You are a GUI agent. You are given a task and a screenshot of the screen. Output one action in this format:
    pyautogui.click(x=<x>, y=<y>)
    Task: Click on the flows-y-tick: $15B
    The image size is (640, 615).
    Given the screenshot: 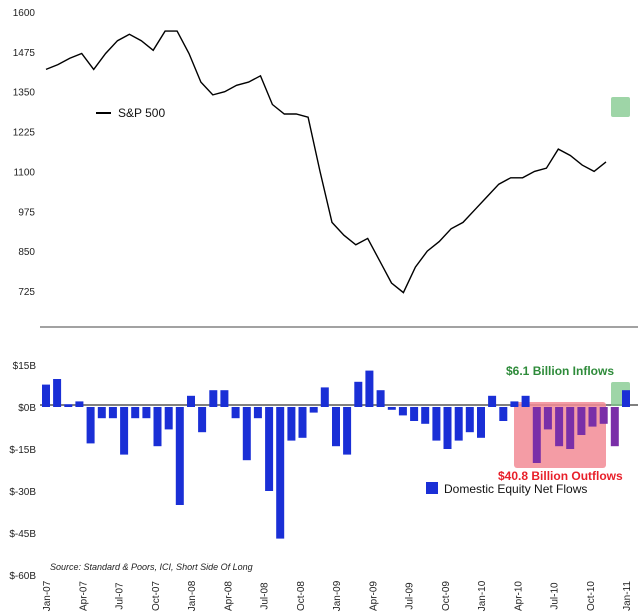 What is the action you would take?
    pyautogui.click(x=25, y=366)
    